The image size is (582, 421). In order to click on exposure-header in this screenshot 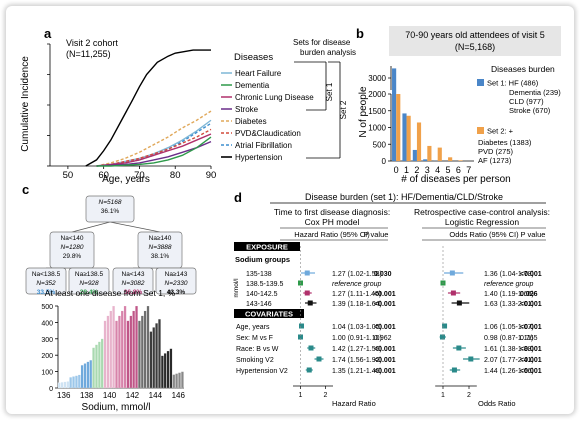, I will do `click(267, 246)`.